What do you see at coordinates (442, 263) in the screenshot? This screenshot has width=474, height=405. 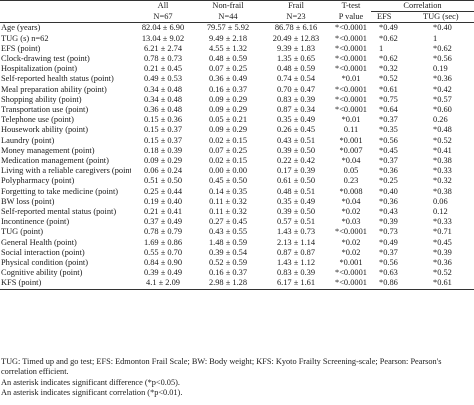 I see `cell-tug: *0.36` at bounding box center [442, 263].